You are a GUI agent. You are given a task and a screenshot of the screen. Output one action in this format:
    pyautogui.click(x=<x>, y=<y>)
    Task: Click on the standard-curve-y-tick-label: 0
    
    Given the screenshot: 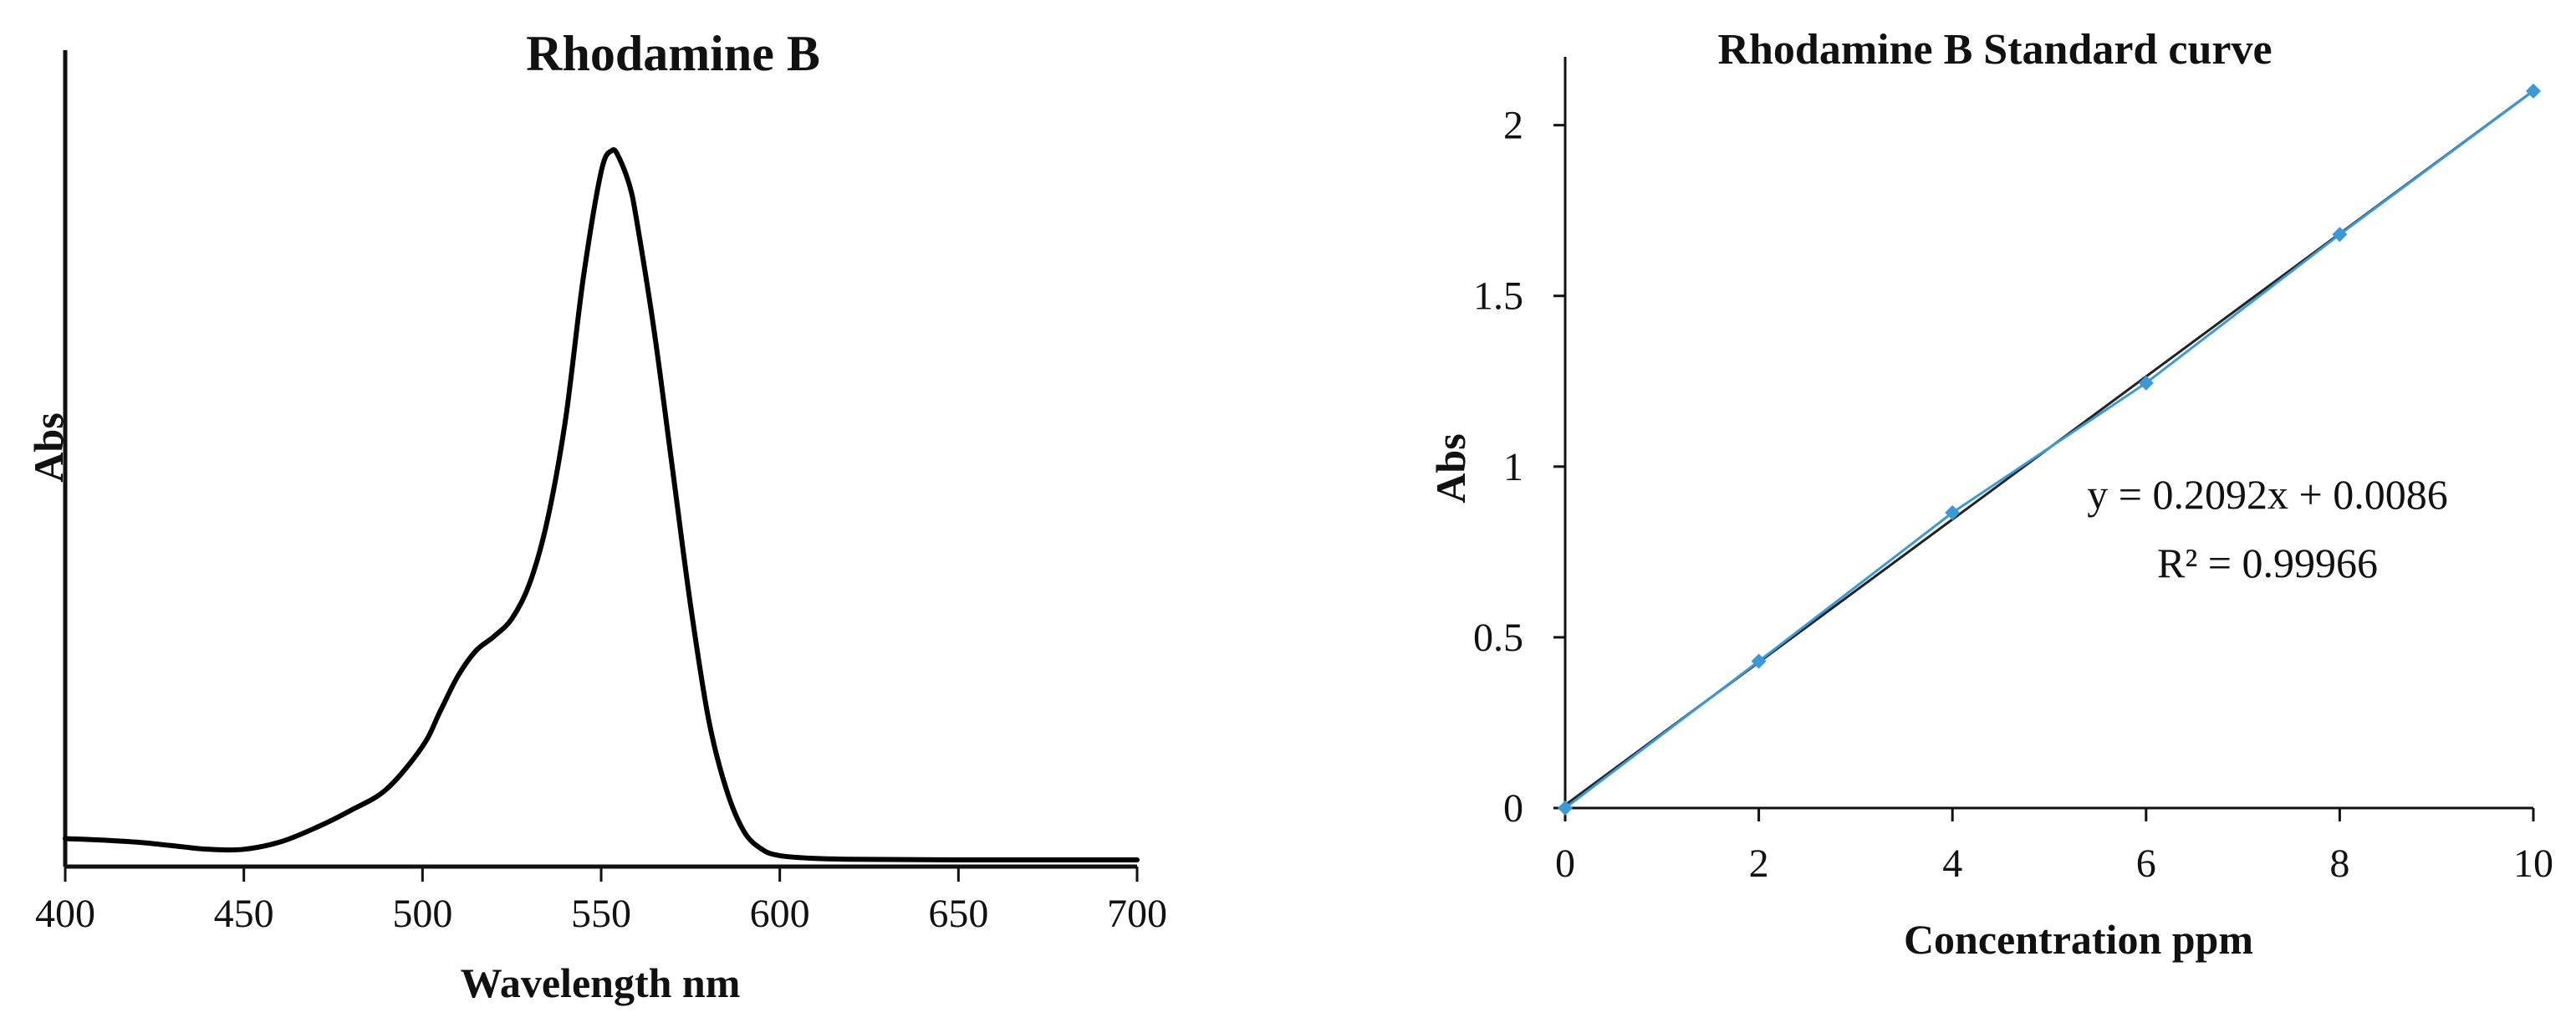 What is the action you would take?
    pyautogui.click(x=1513, y=809)
    